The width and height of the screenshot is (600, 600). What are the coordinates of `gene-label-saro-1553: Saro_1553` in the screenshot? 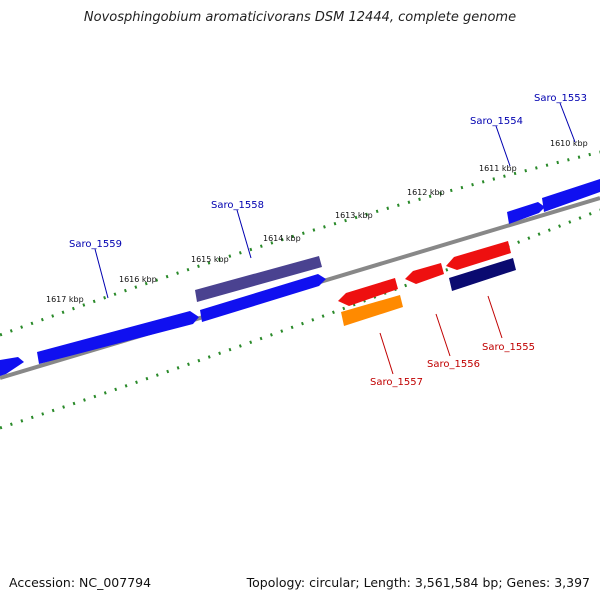 It's located at (560, 98).